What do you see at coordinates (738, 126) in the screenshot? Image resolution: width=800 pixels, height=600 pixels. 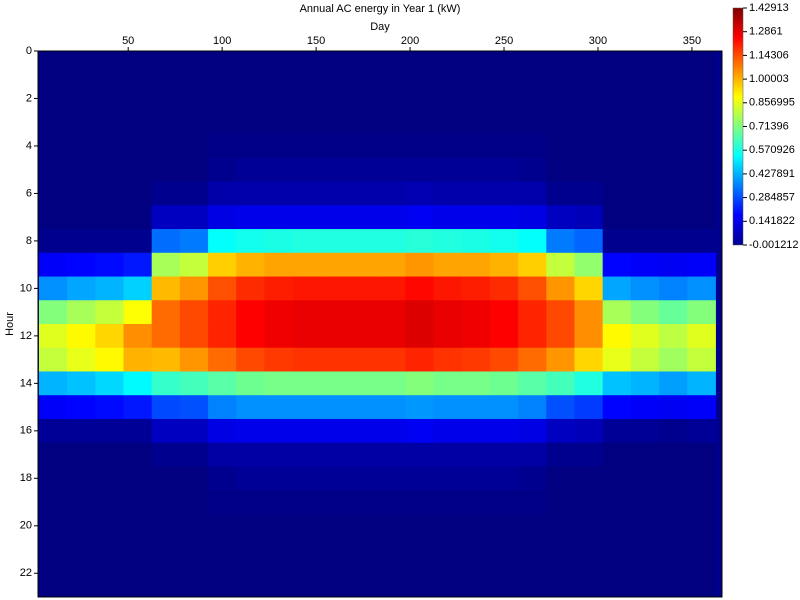 I see `colorbar` at bounding box center [738, 126].